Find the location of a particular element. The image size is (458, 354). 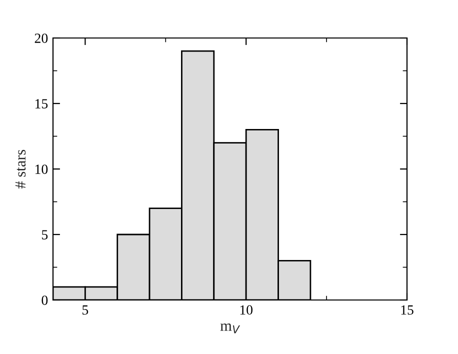

y-axis-title: # stars is located at coordinates (20, 169).